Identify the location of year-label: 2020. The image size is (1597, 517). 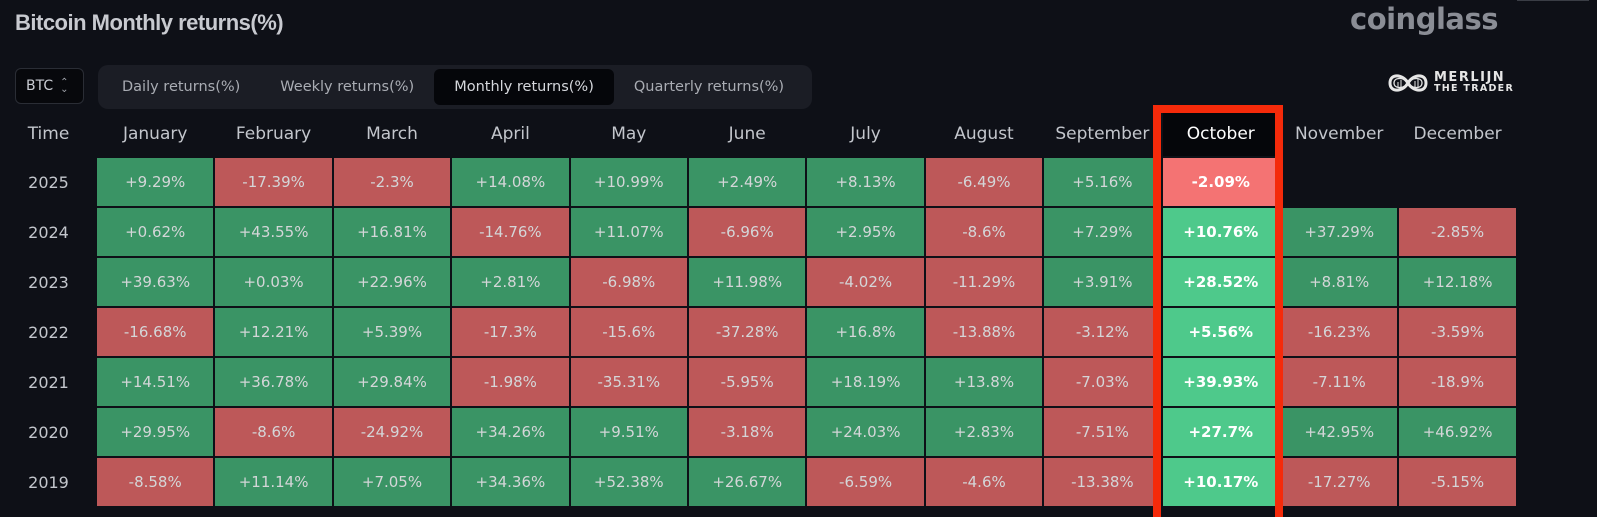
(48, 432).